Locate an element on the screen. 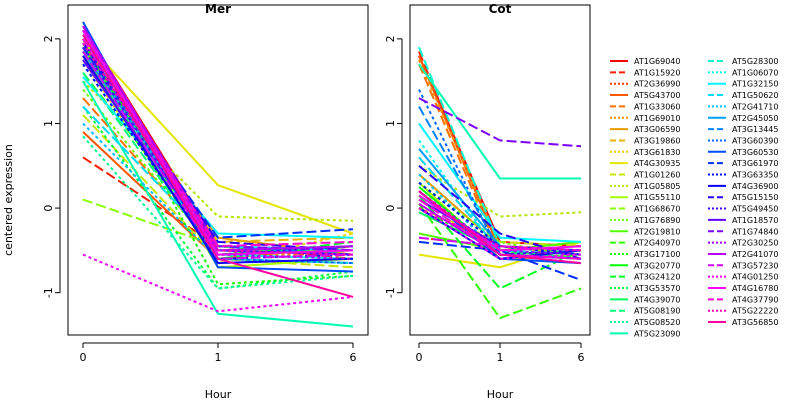 Image resolution: width=800 pixels, height=400 pixels. series-line-AT2G45050 is located at coordinates (500, 200).